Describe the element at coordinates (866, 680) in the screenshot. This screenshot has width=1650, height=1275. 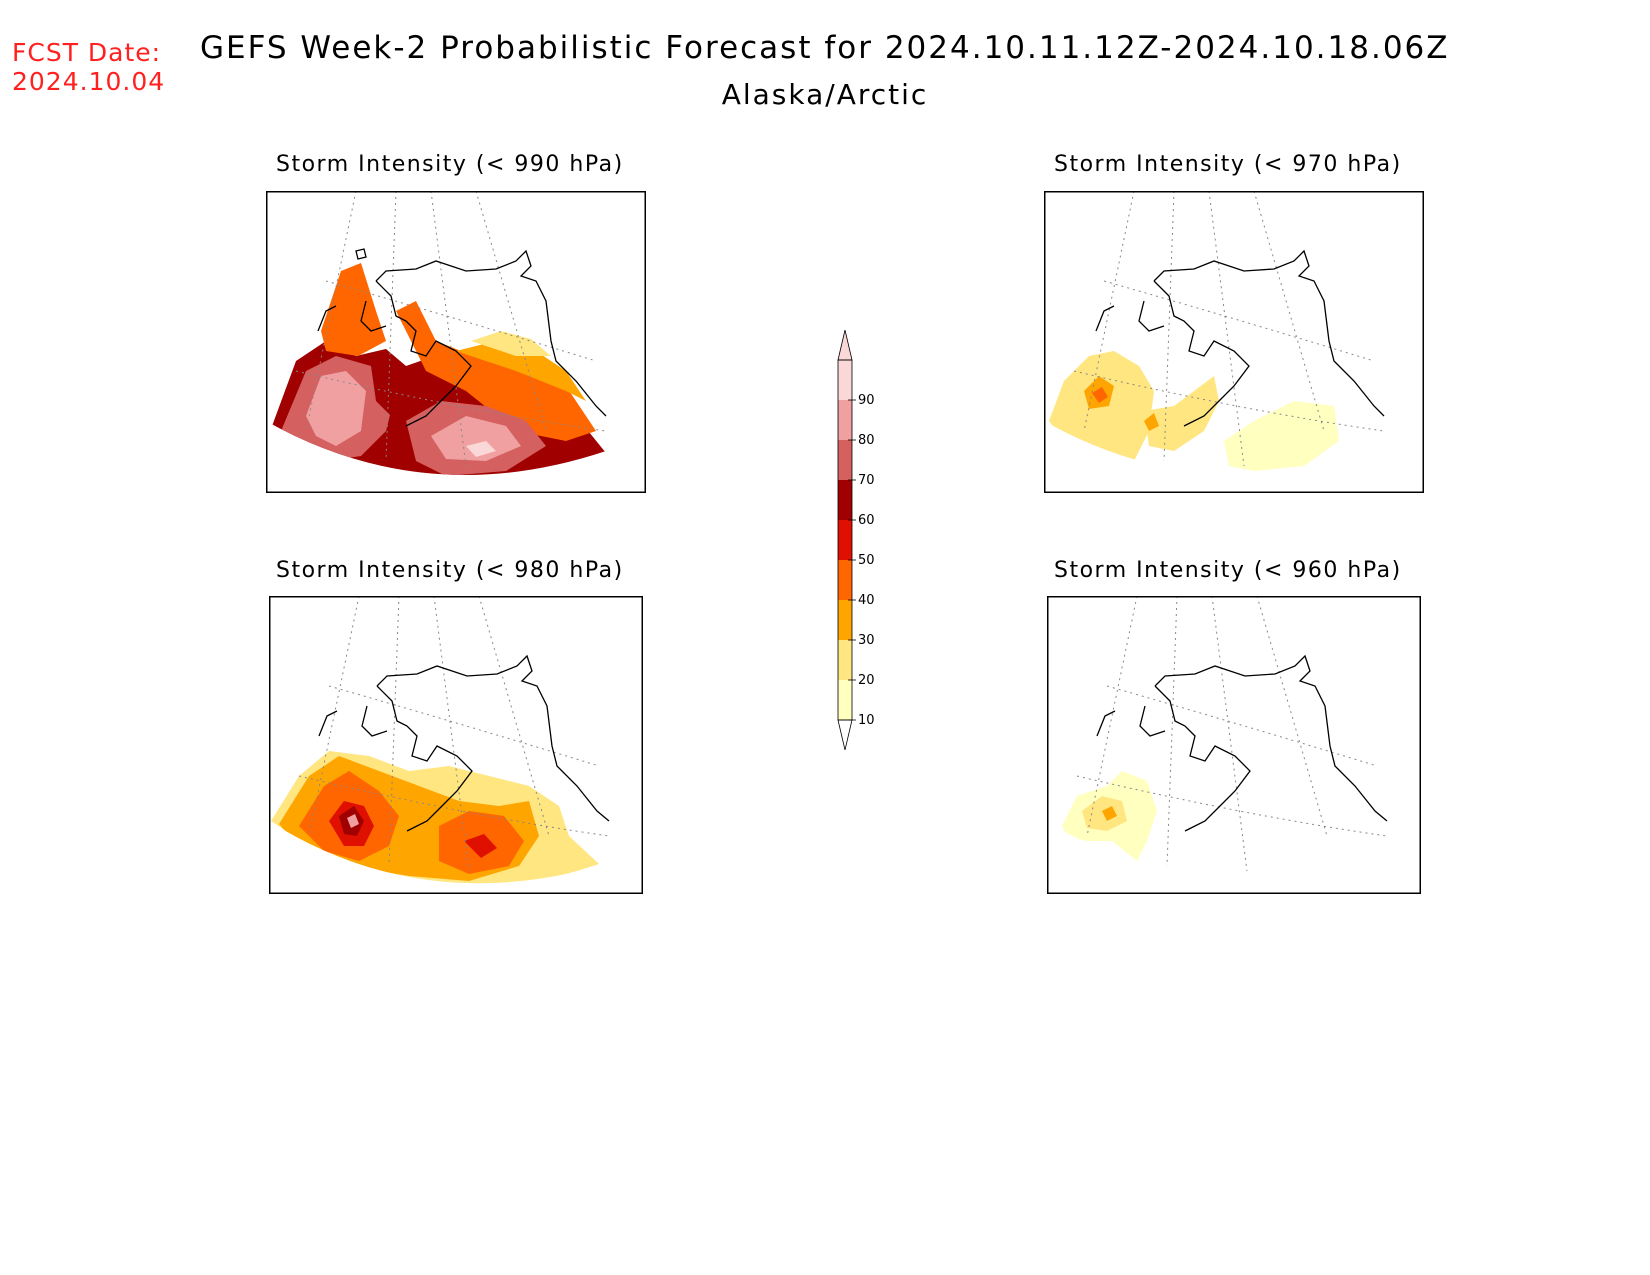
I see `colorbar-label: 20` at that location.